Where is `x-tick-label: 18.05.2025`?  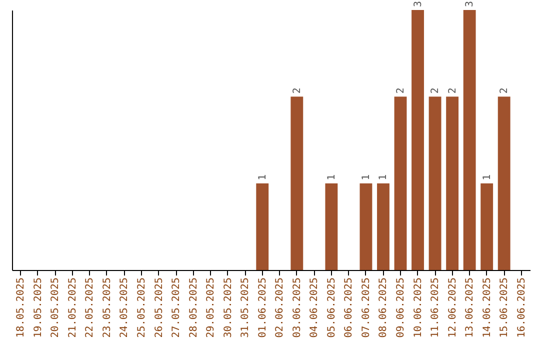
x-tick-label: 18.05.2025 is located at coordinates (21, 308).